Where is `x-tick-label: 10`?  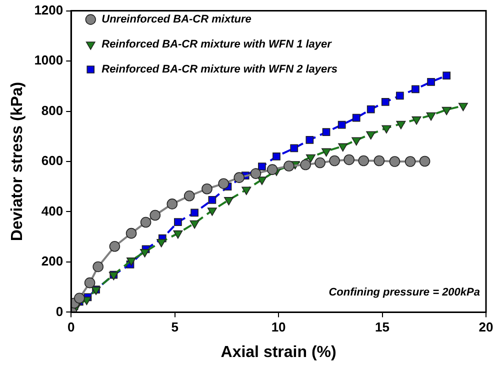 x-tick-label: 10 is located at coordinates (278, 327).